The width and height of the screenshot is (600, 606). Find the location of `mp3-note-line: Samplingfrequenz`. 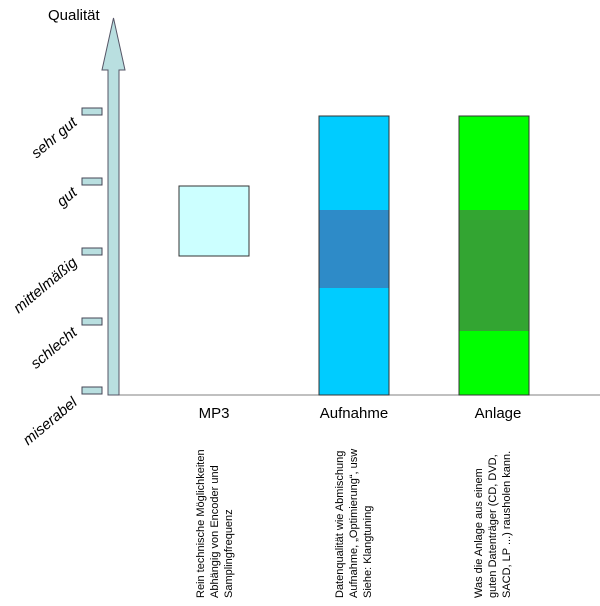

mp3-note-line: Samplingfrequenz is located at coordinates (229, 553).